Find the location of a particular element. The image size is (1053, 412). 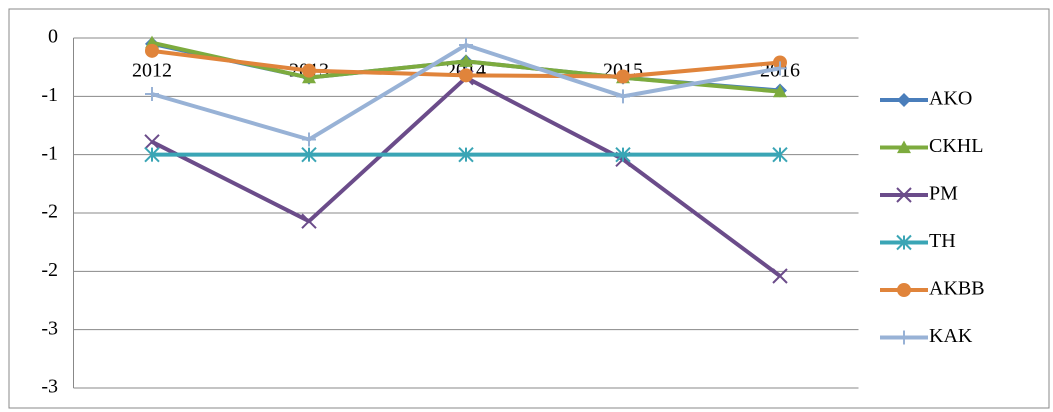

legend-label: KAK is located at coordinates (951, 336).